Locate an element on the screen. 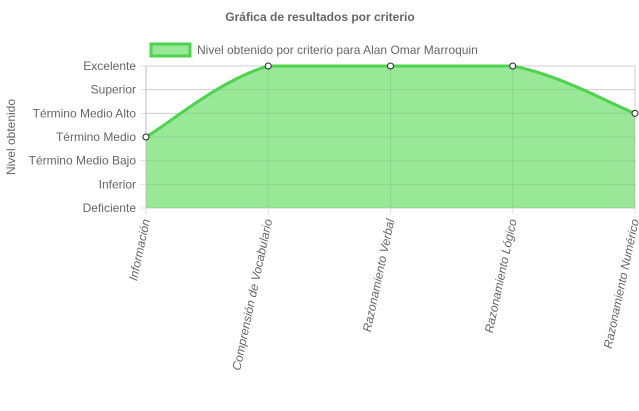  x-tick-label: Comprensión de Vocabulario is located at coordinates (252, 294).